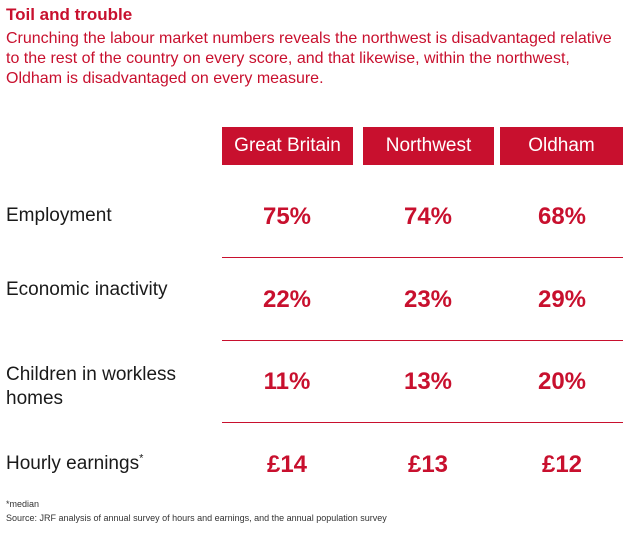  What do you see at coordinates (59, 215) in the screenshot?
I see `row-label-employment: Employment` at bounding box center [59, 215].